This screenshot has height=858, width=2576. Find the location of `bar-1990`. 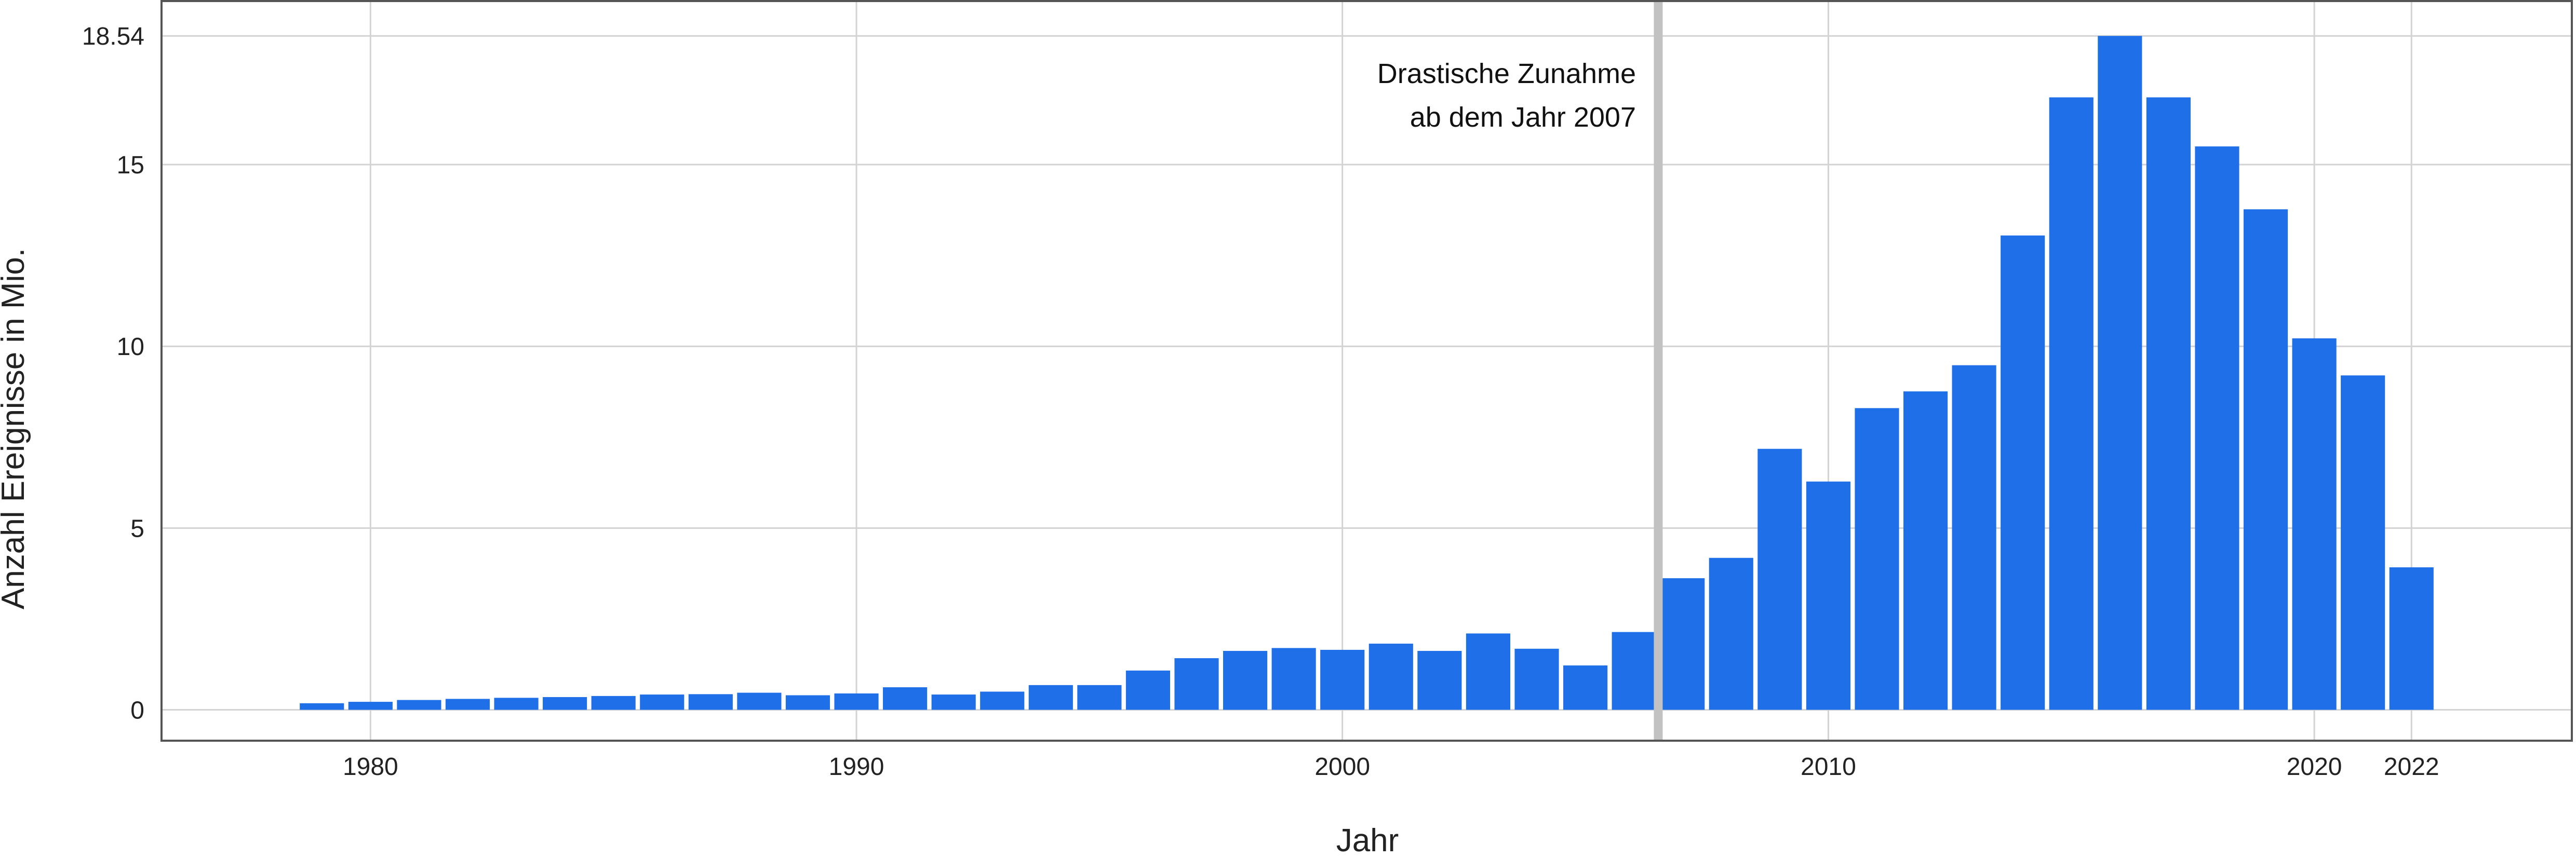

bar-1990 is located at coordinates (856, 702).